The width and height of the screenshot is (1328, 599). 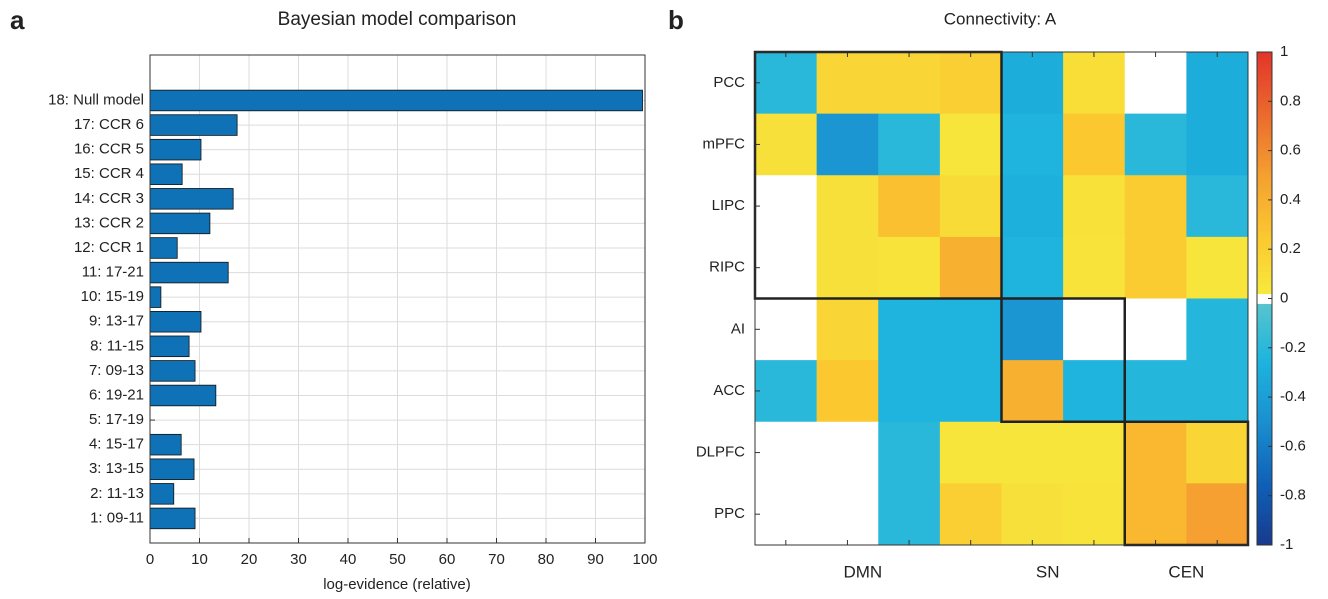 What do you see at coordinates (17, 20) in the screenshot?
I see `panel-label: a` at bounding box center [17, 20].